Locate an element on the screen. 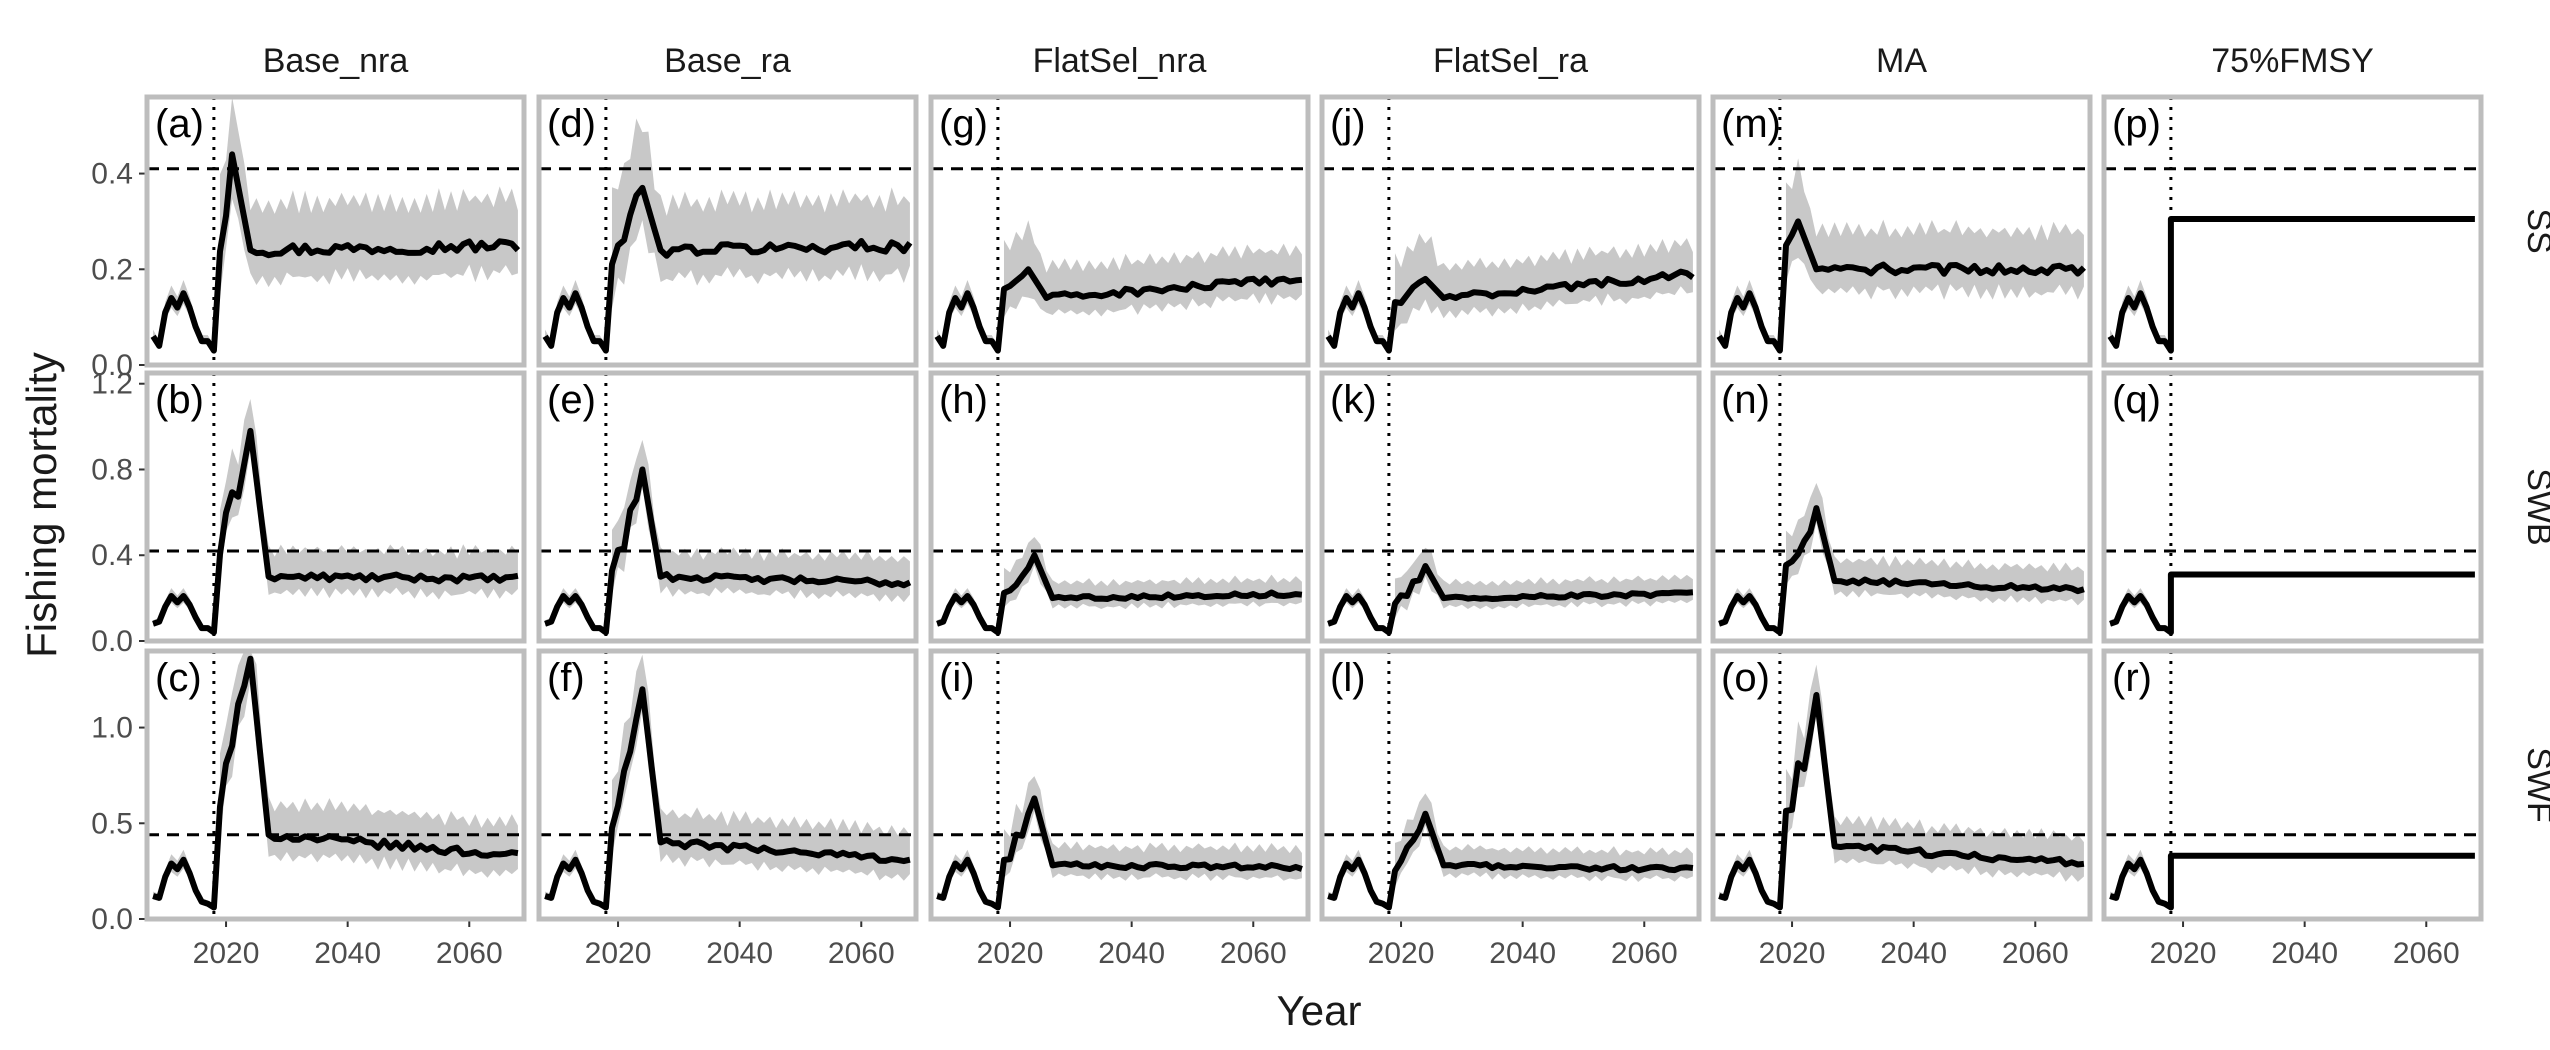  panel: (q) is located at coordinates (2292, 507).